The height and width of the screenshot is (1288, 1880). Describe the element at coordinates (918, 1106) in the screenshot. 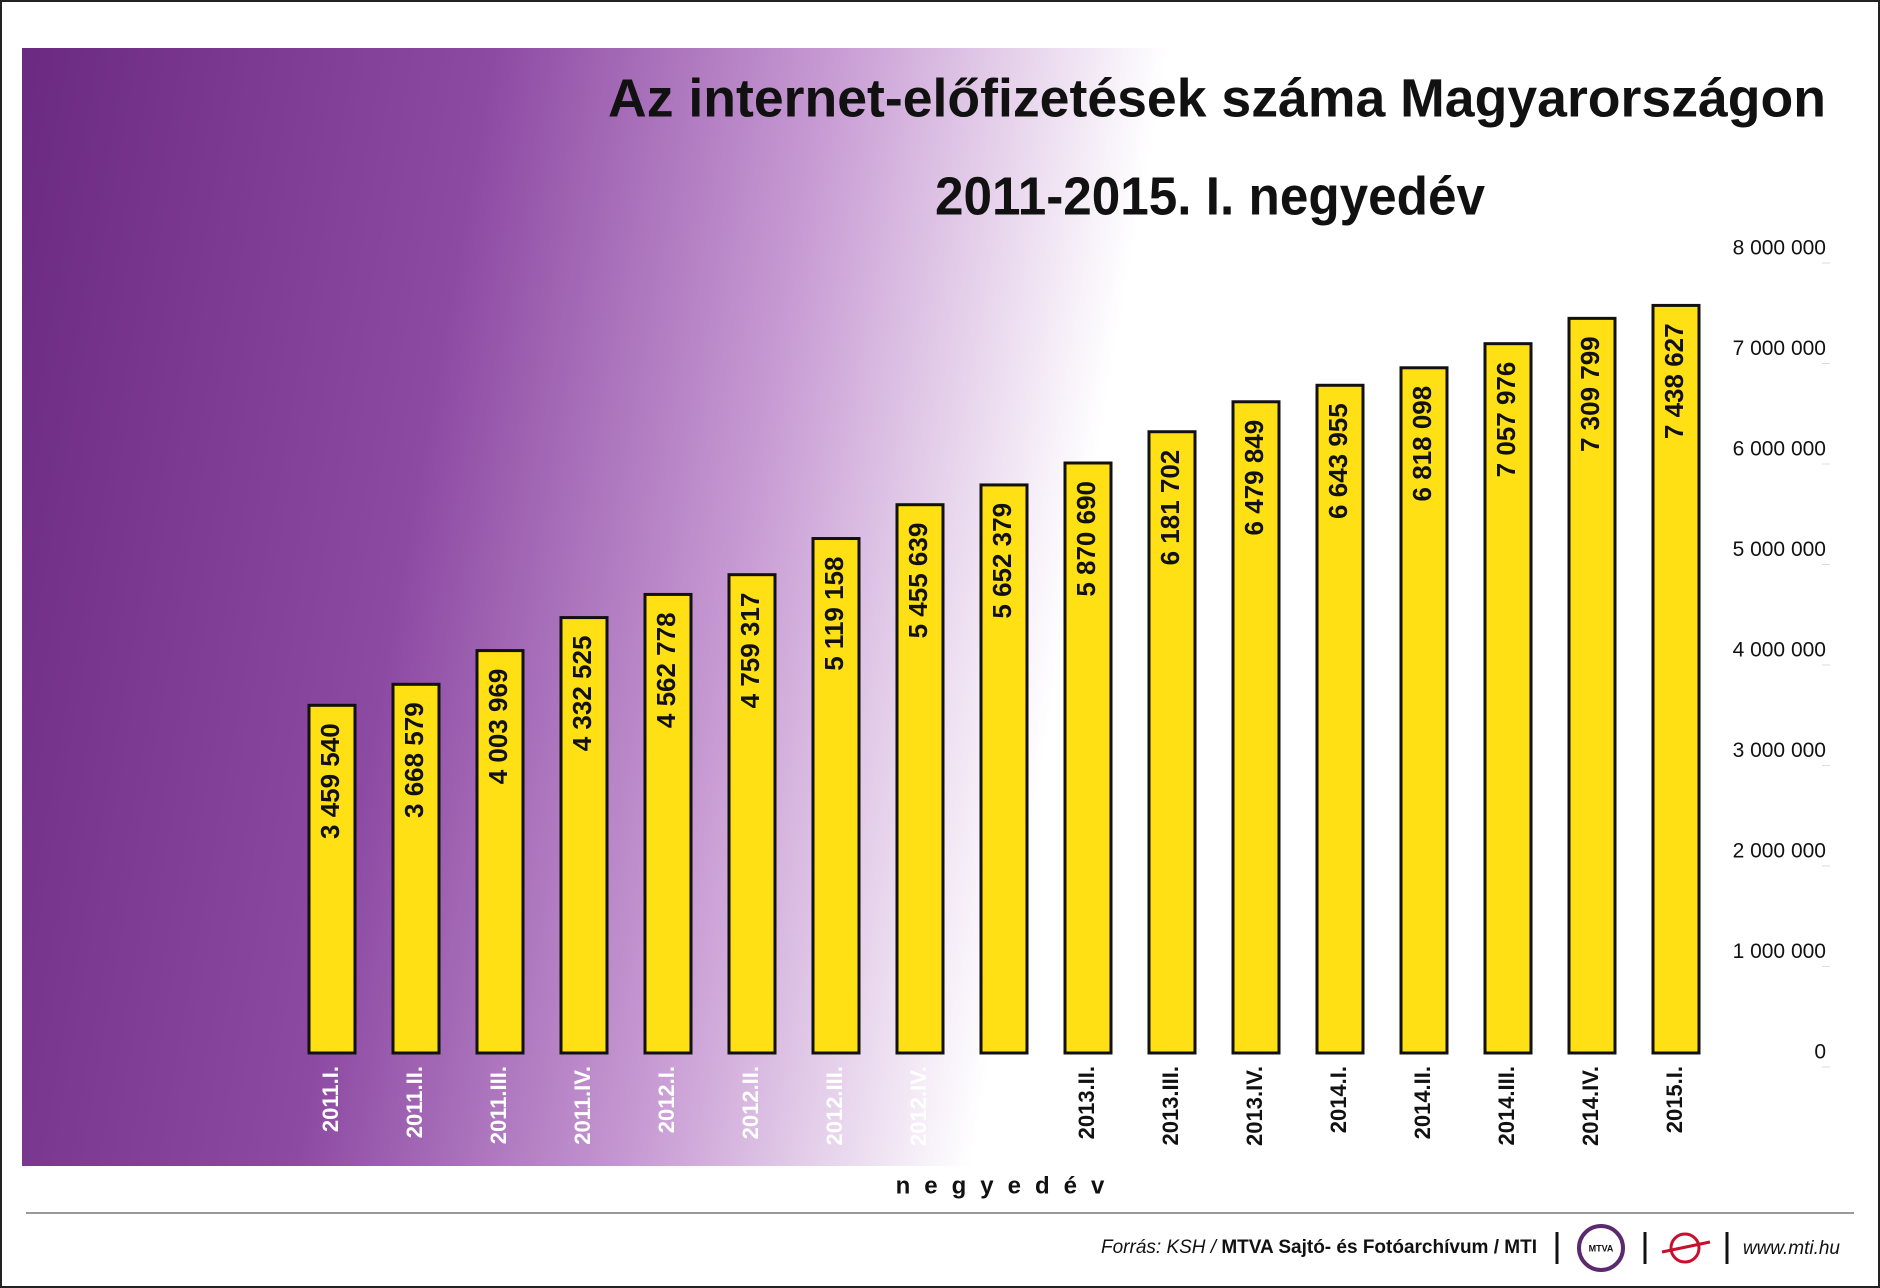

I see `x-tick-label: 2012.IV.` at that location.